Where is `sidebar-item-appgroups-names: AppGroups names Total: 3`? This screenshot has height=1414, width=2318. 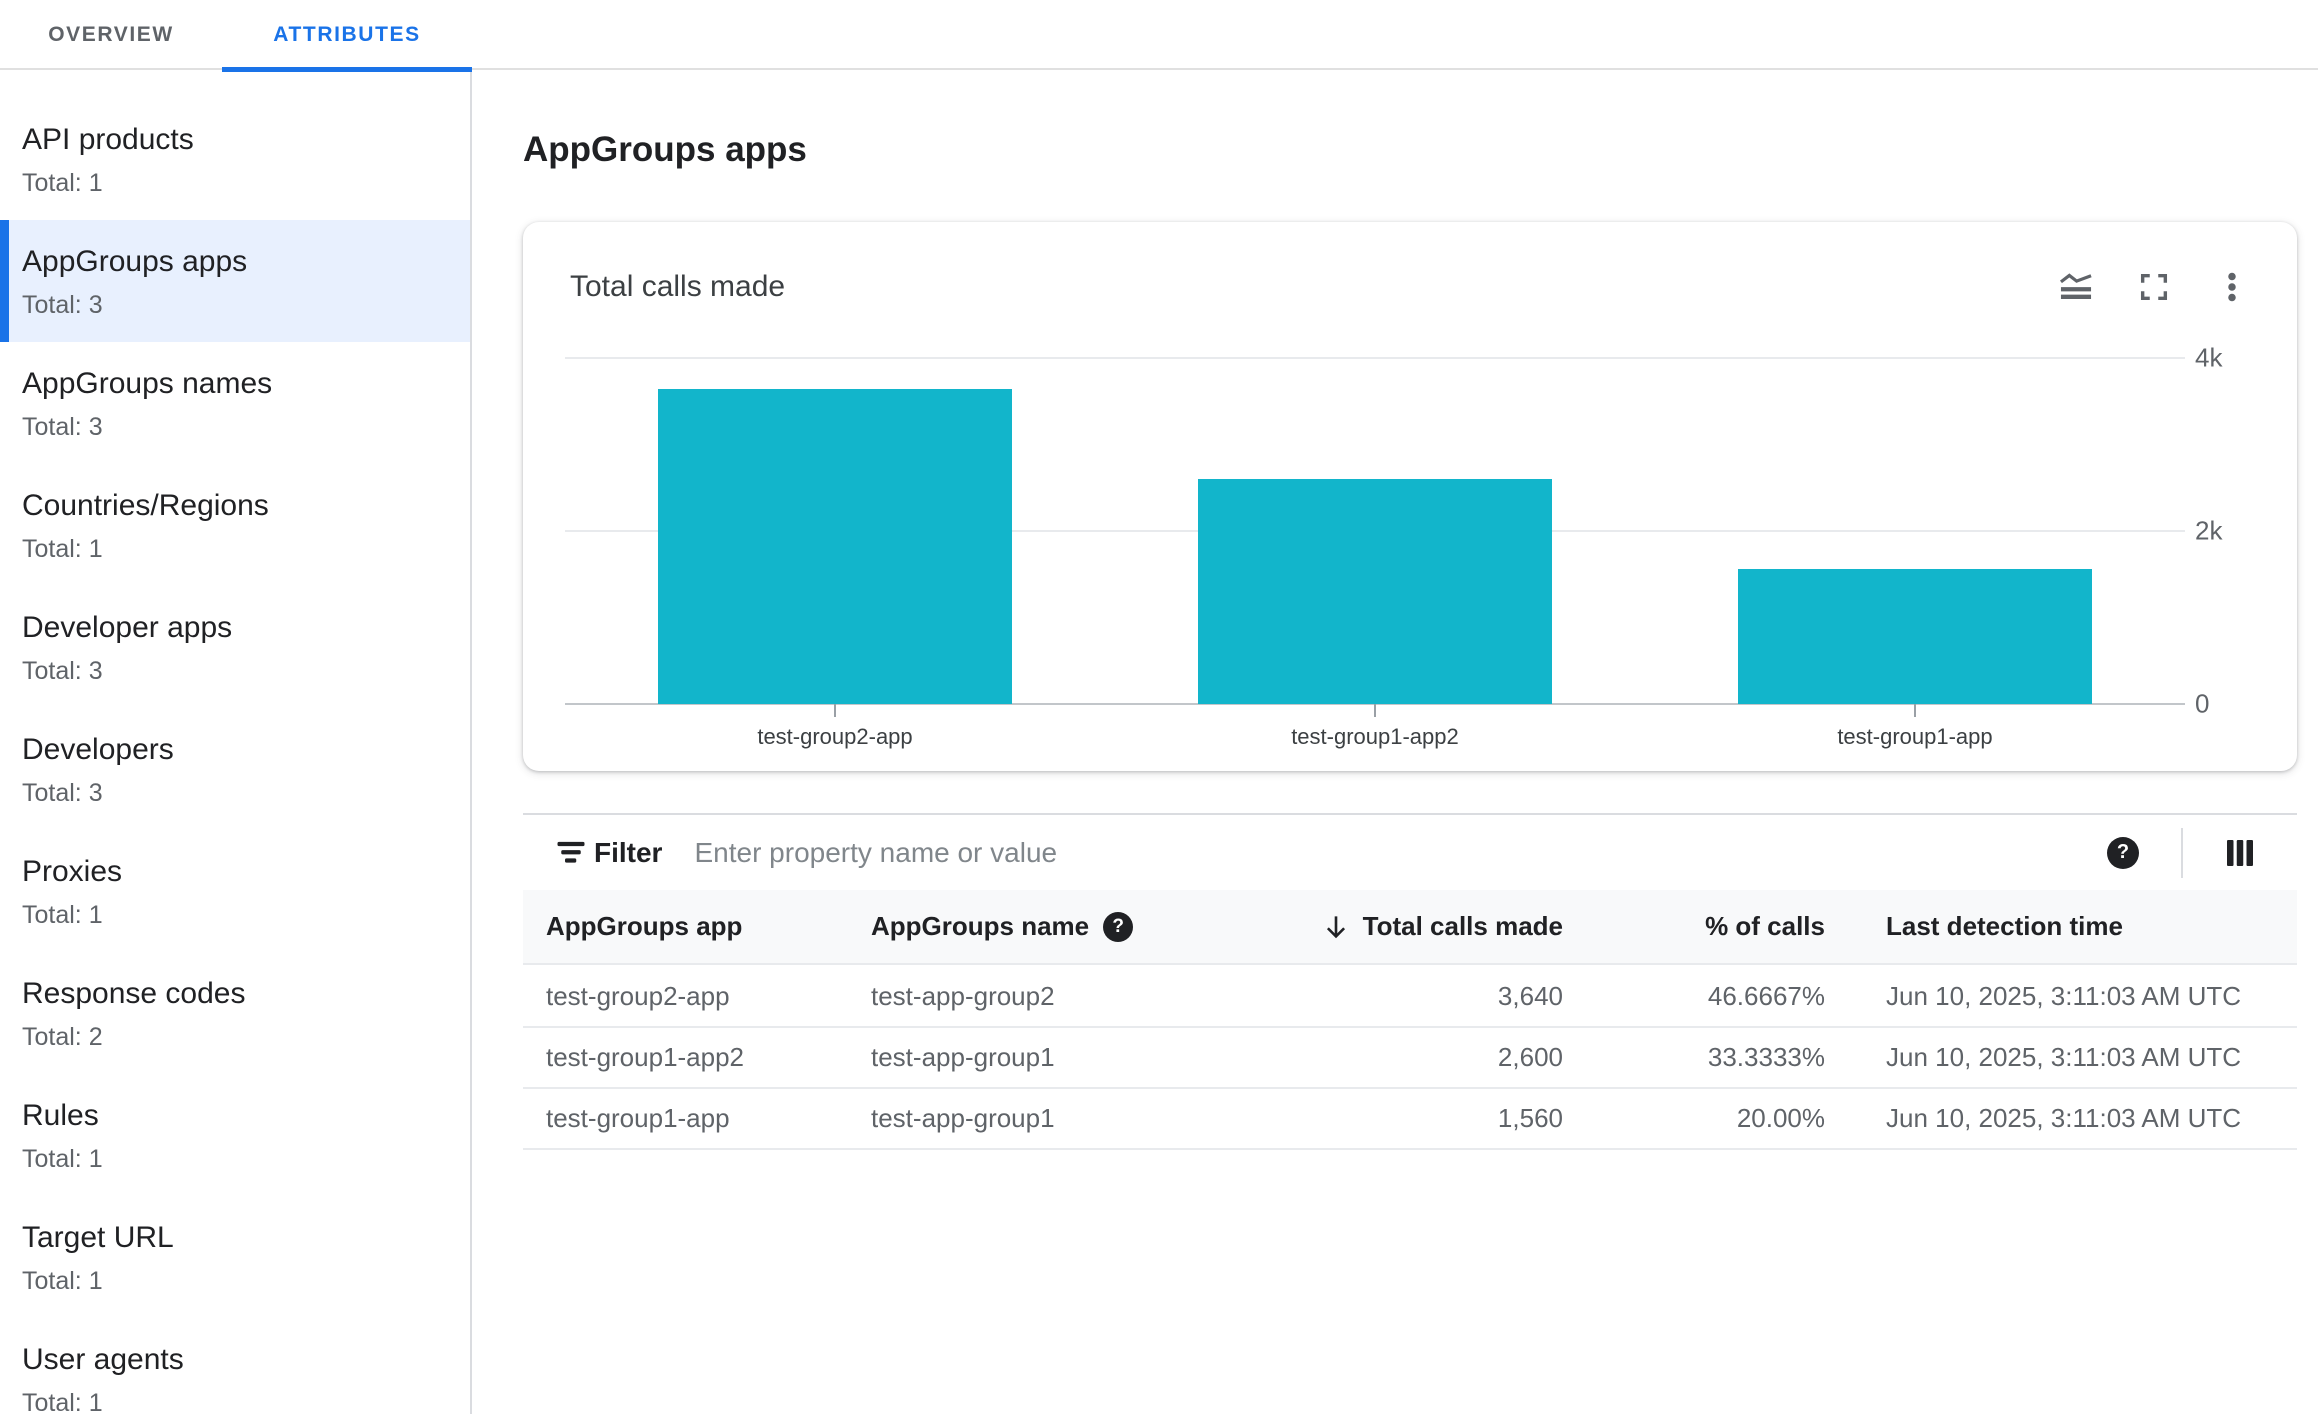 sidebar-item-appgroups-names: AppGroups names Total: 3 is located at coordinates (235, 403).